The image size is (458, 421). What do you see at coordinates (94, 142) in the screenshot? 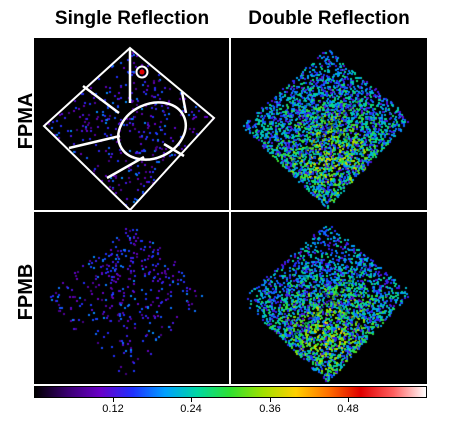
I see `quadrant-divider-left` at bounding box center [94, 142].